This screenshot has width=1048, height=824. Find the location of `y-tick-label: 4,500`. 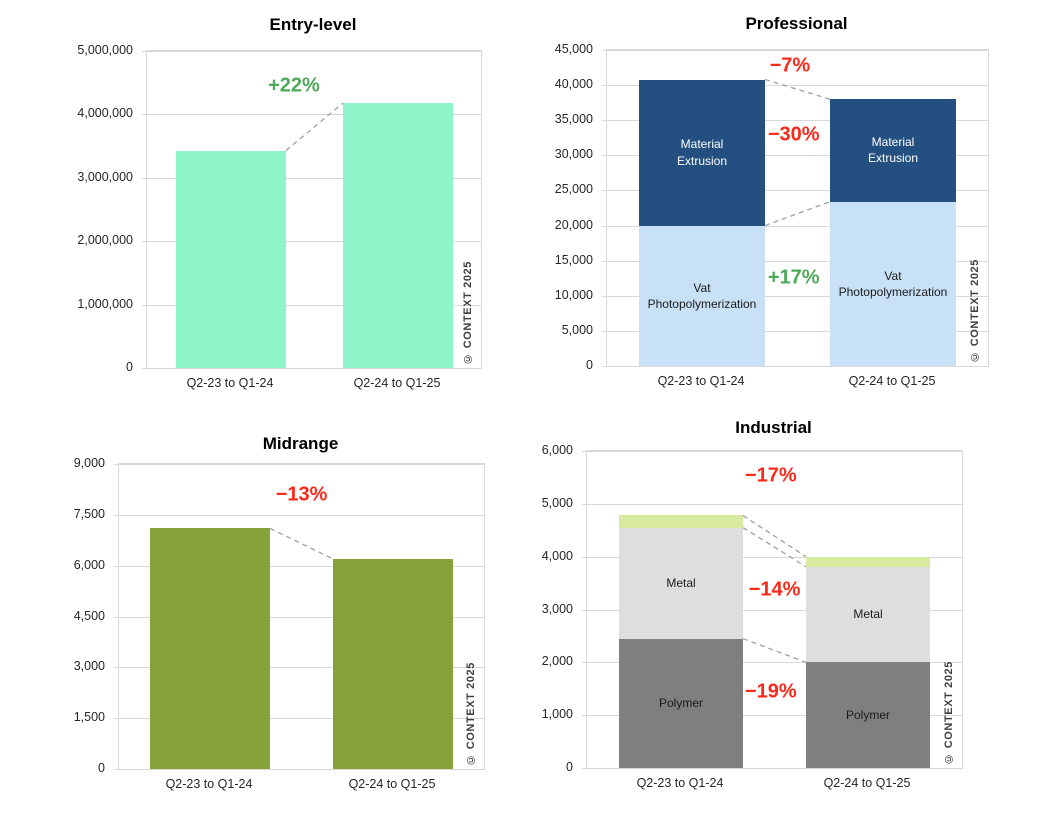

y-tick-label: 4,500 is located at coordinates (89, 616).